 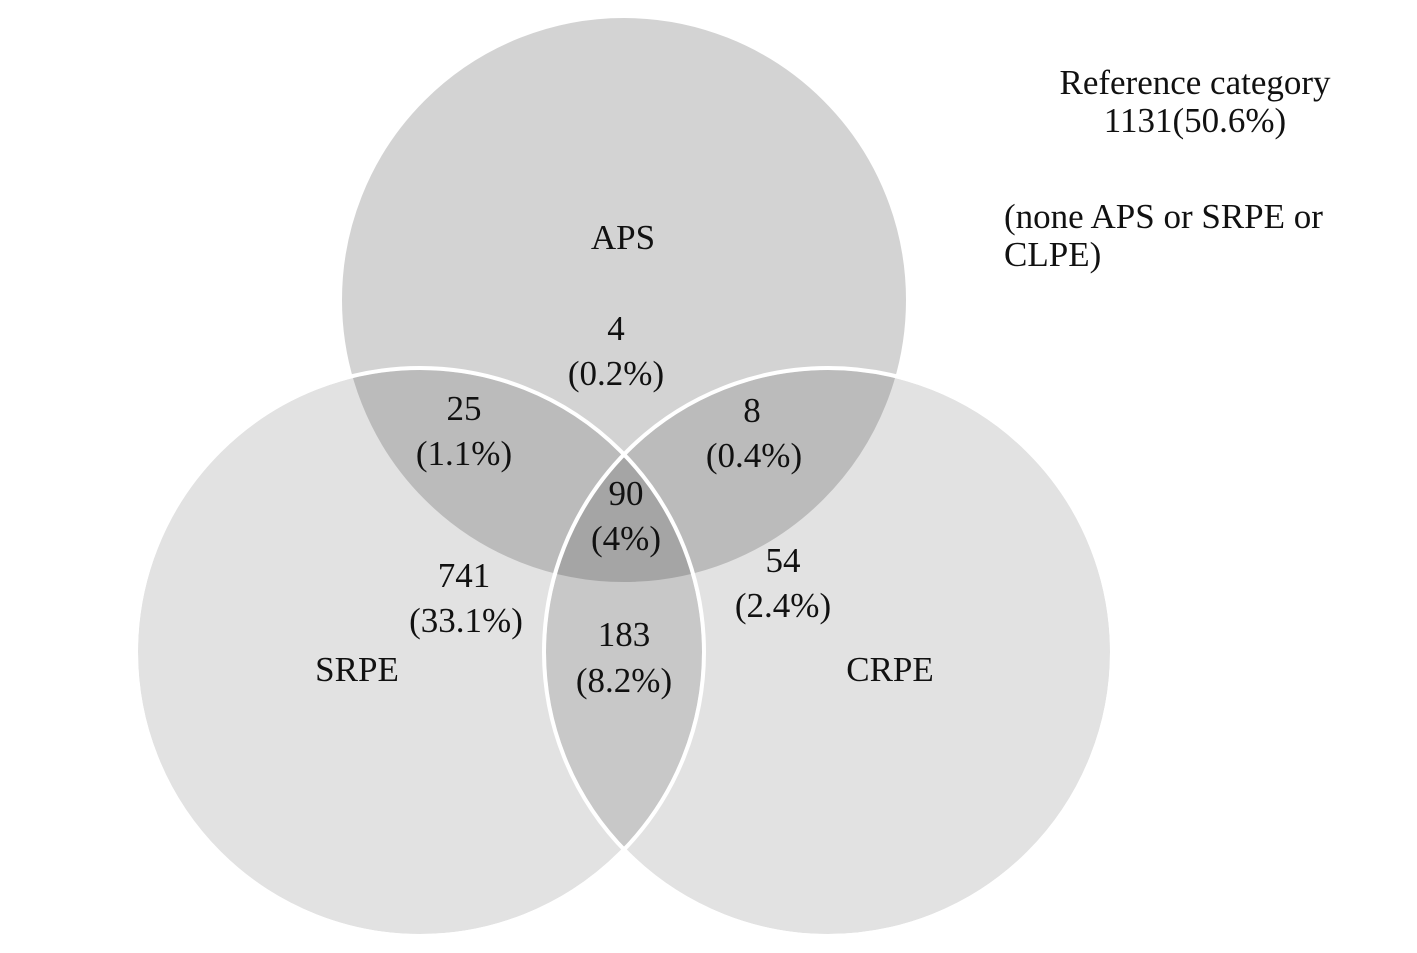 What do you see at coordinates (464, 453) in the screenshot?
I see `region-aps-srpe-percent: (1.1%)` at bounding box center [464, 453].